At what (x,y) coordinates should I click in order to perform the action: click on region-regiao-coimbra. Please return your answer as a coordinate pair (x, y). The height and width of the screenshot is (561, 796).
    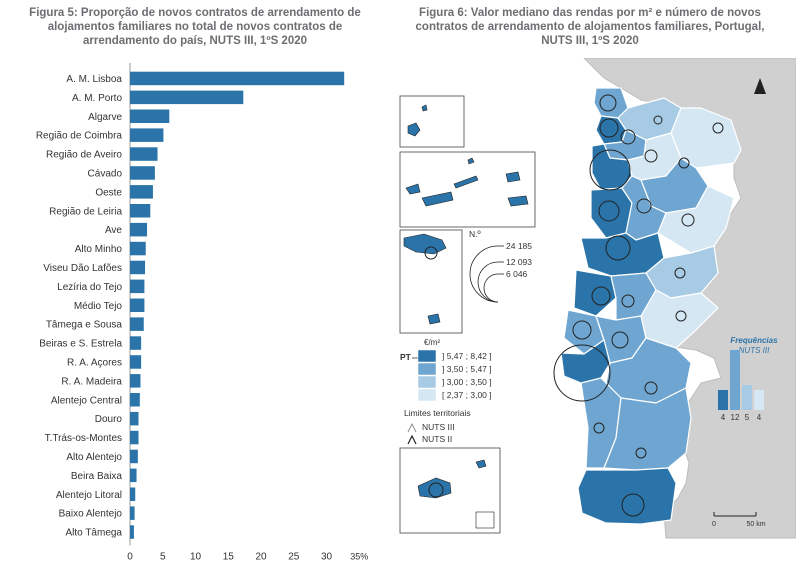
    Looking at the image, I should click on (622, 254).